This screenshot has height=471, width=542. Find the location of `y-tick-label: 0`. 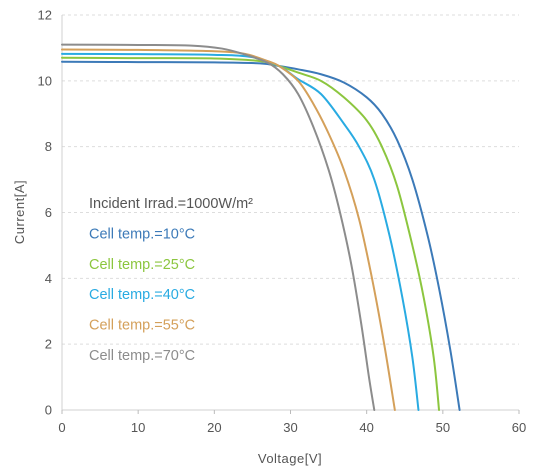

y-tick-label: 0 is located at coordinates (48, 410).